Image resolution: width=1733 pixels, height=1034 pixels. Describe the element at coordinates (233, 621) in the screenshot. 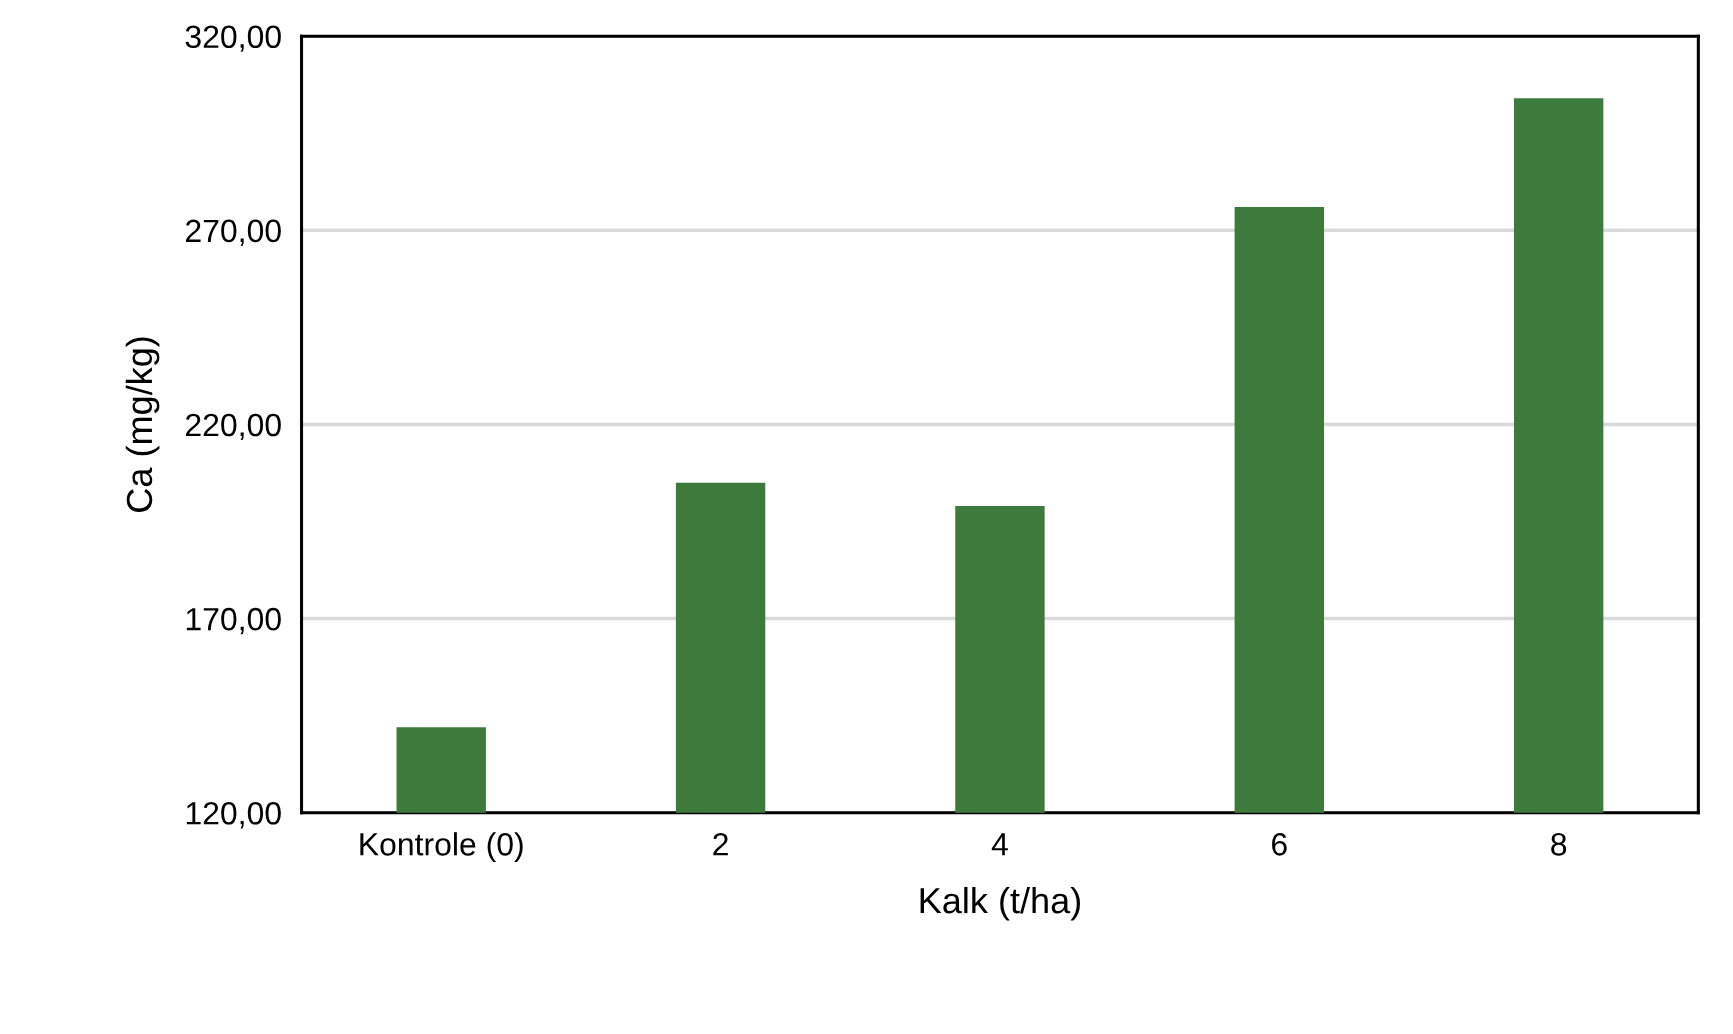

I see `y-tick-label: 170,00` at that location.